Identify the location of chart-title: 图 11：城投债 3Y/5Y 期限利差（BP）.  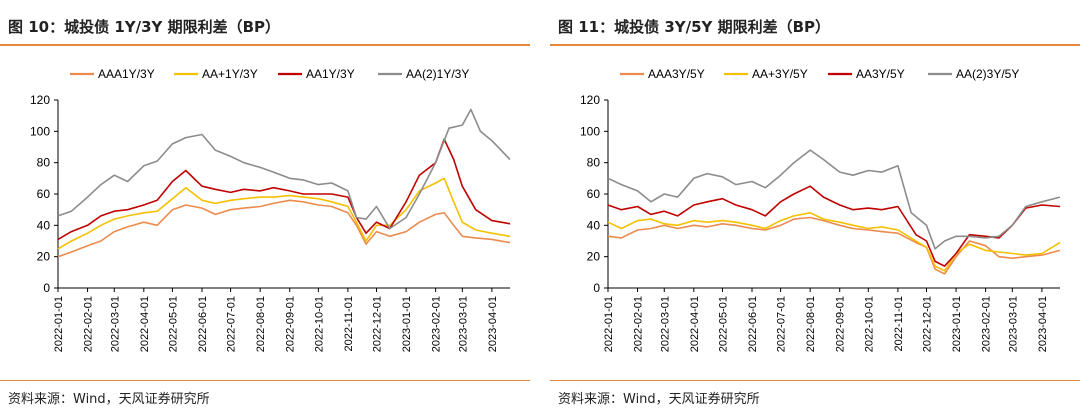
(694, 27).